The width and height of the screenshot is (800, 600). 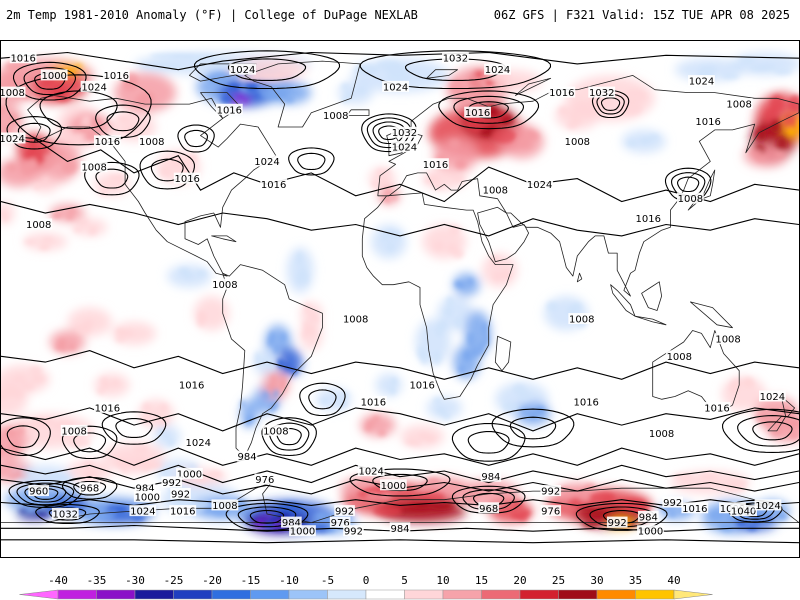 I want to click on land-new-guinea, so click(x=711, y=315).